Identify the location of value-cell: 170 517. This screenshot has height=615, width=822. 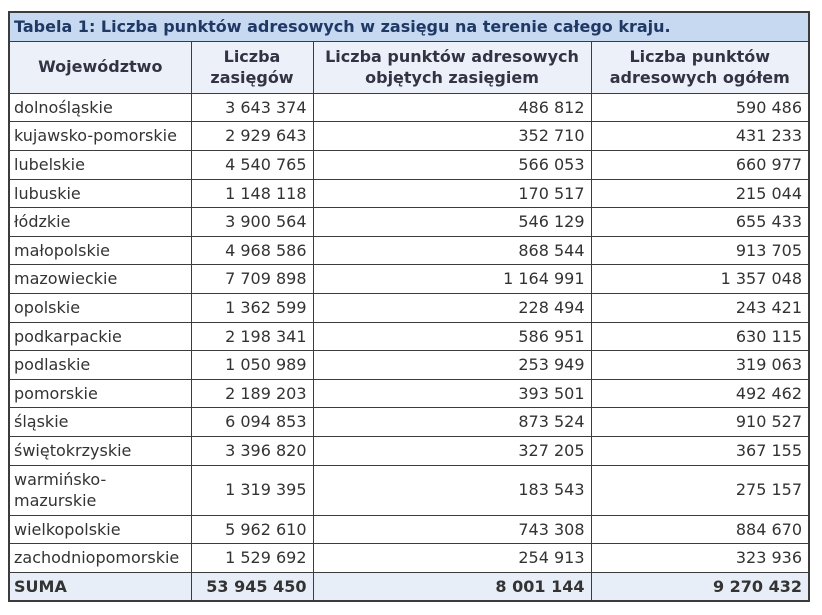
(452, 193).